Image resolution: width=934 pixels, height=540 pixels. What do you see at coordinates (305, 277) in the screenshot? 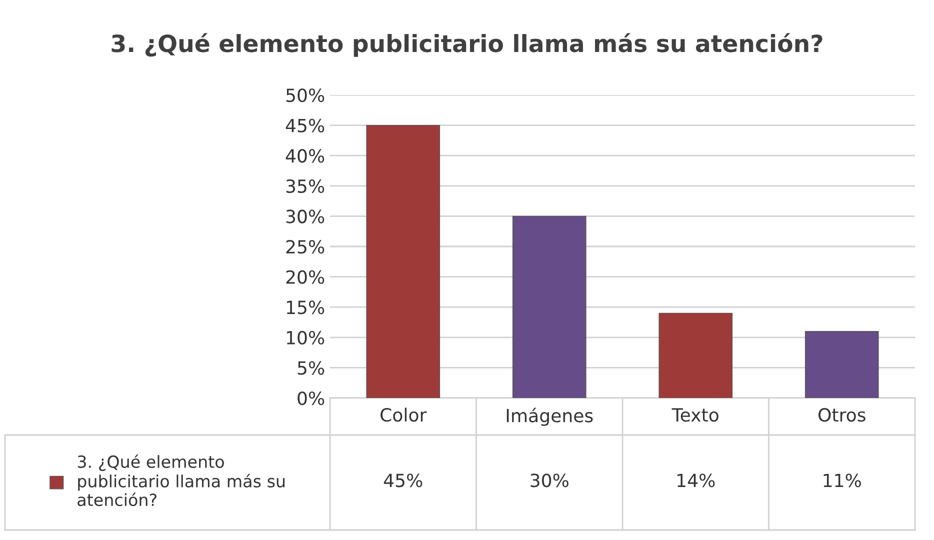
I see `y-tick-label: 20%` at bounding box center [305, 277].